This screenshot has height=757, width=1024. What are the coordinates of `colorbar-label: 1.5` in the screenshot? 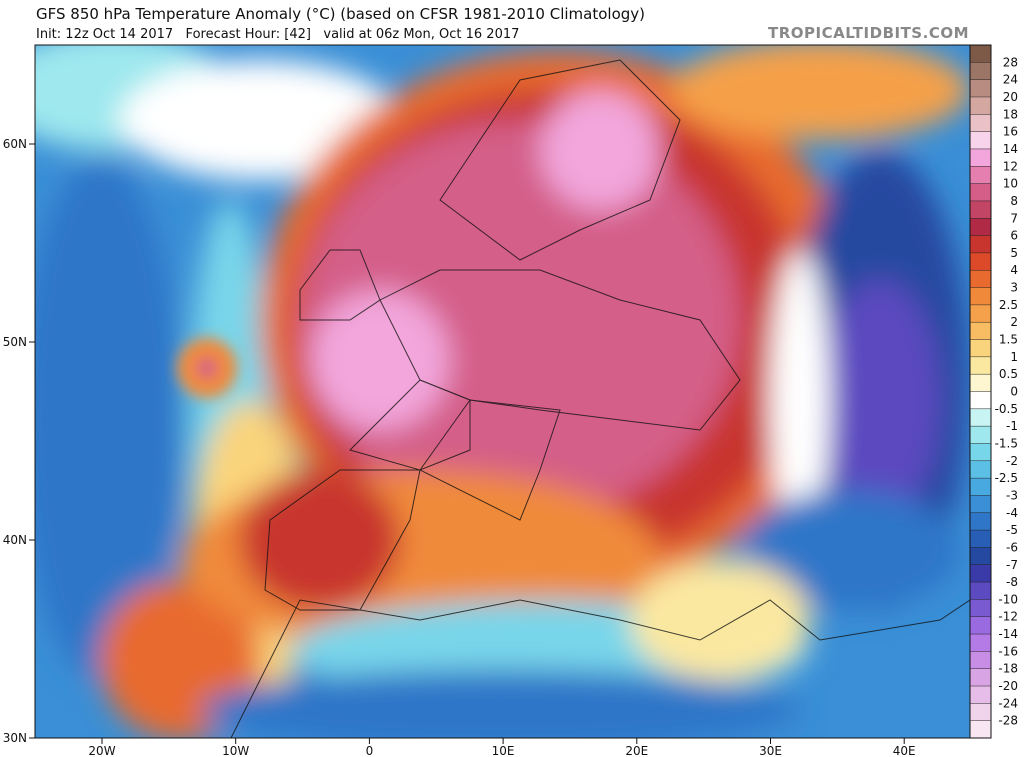 It's located at (1008, 340).